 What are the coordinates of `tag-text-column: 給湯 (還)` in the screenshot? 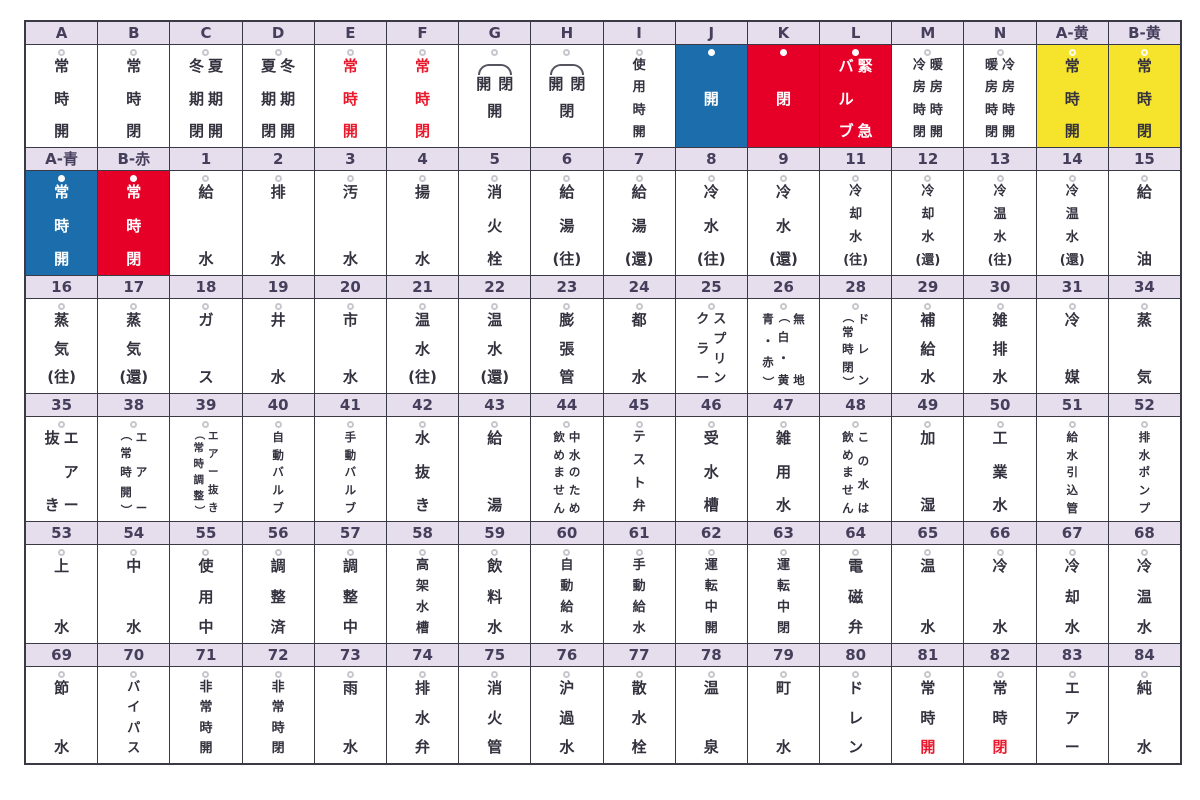 It's located at (639, 226).